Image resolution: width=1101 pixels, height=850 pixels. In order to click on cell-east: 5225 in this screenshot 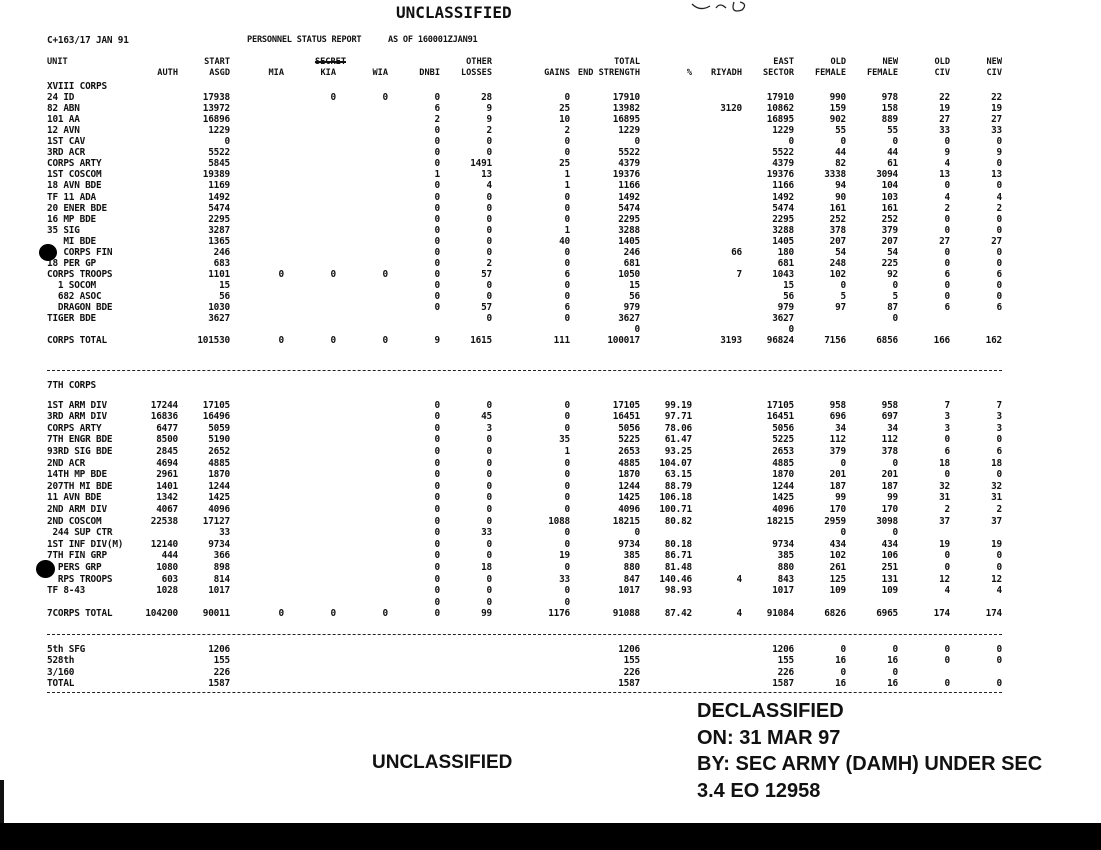, I will do `click(783, 440)`.